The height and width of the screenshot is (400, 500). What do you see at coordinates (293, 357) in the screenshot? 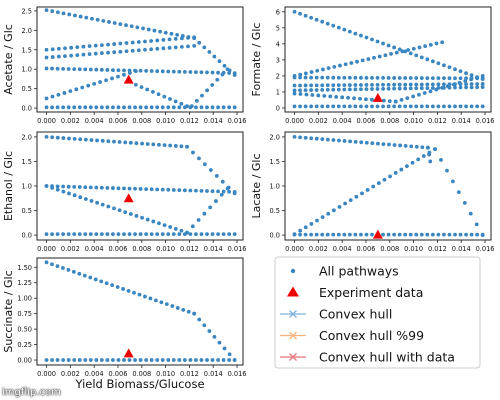
I see `legend-x-icon` at bounding box center [293, 357].